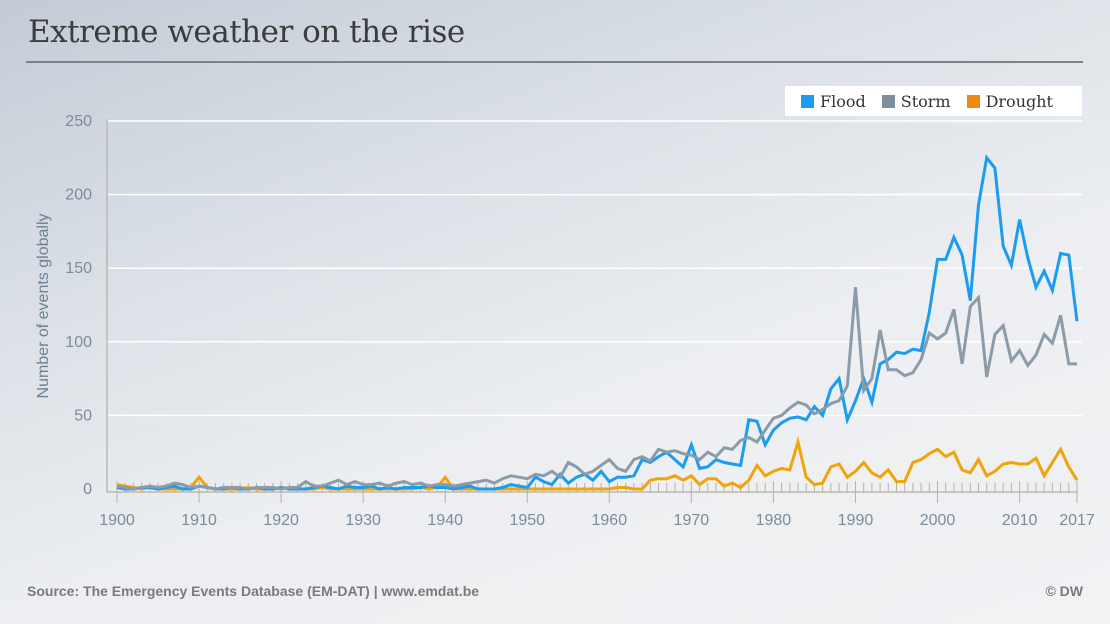 This screenshot has width=1110, height=624. Describe the element at coordinates (925, 101) in the screenshot. I see `legend-label-storm: Storm` at that location.